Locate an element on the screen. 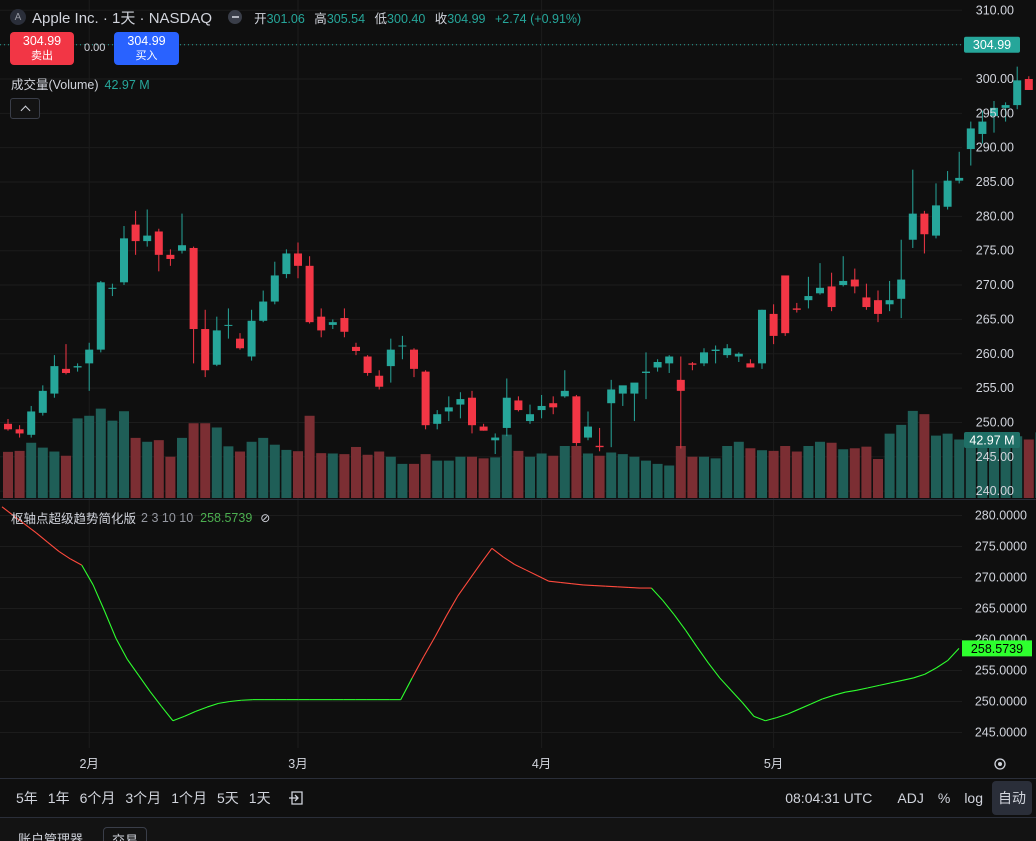  trade-tab: 交易 is located at coordinates (125, 834).